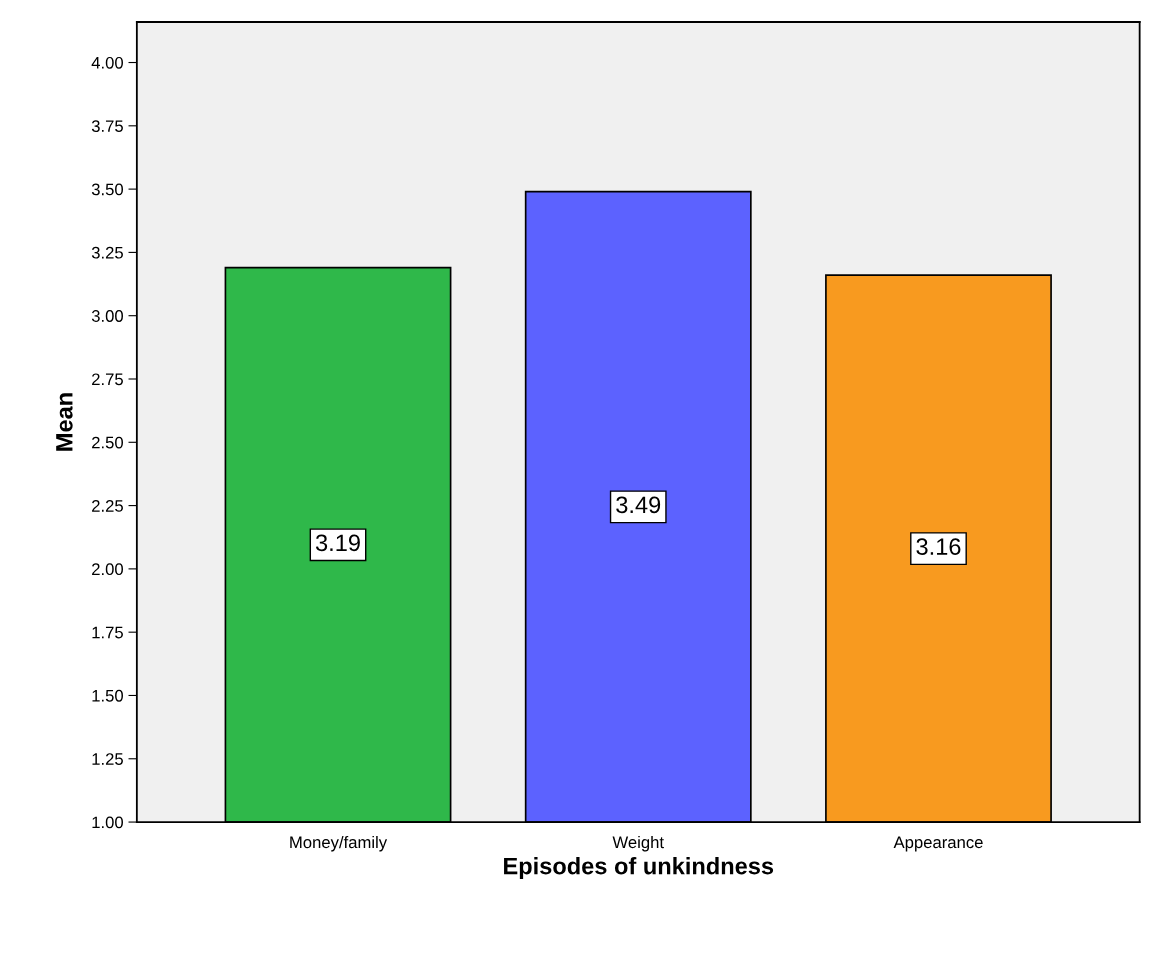 The width and height of the screenshot is (1150, 957). I want to click on y-tick-label: 2.75, so click(107, 379).